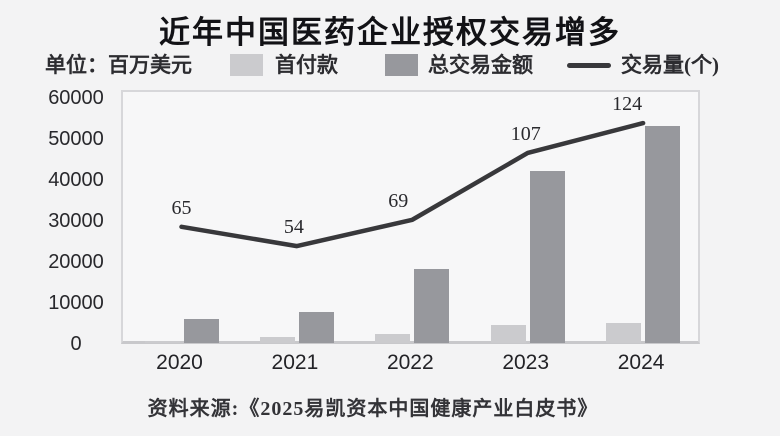 The height and width of the screenshot is (436, 780). What do you see at coordinates (373, 409) in the screenshot?
I see `source-caption: 资料来源:《2025易凯资本中国健康产业白皮书》` at bounding box center [373, 409].